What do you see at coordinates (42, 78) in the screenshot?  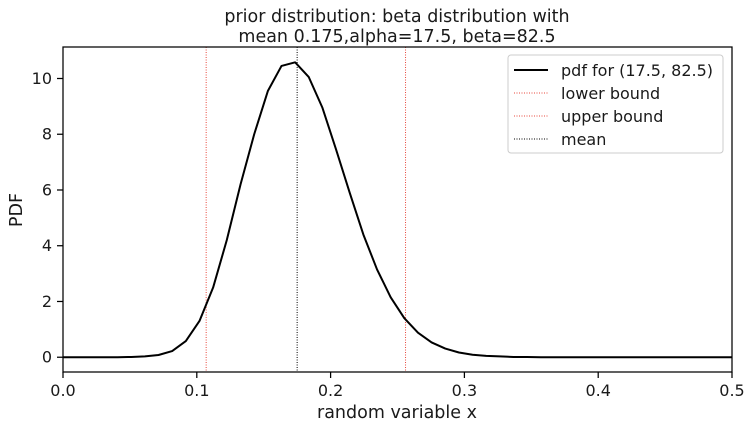 I see `y-tick-label: 10` at bounding box center [42, 78].